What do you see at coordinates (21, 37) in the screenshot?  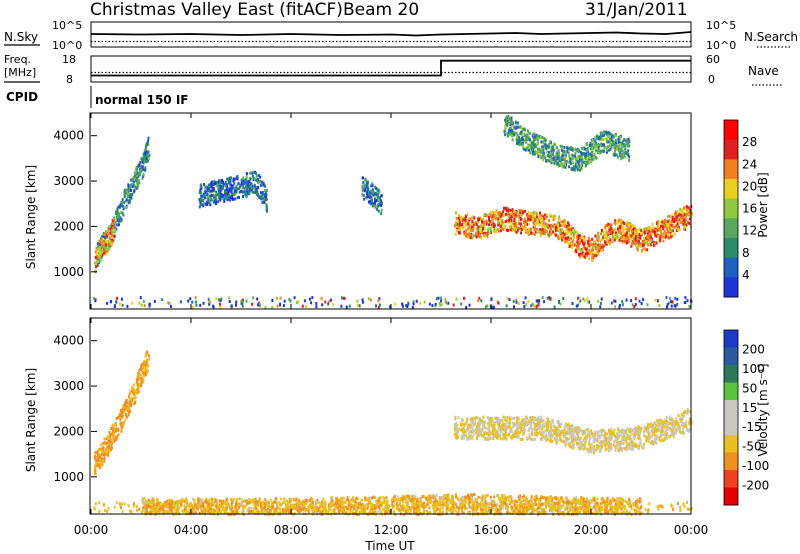 I see `noise-sky-label: N.Sky` at bounding box center [21, 37].